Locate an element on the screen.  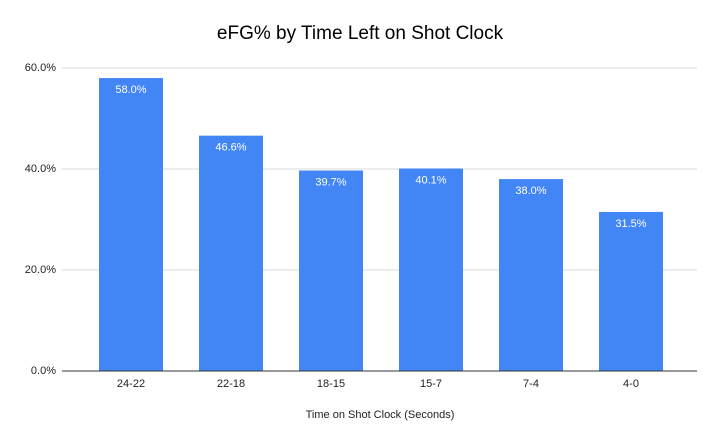
x-axis-label: Time on Shot Clock (Seconds) is located at coordinates (380, 415).